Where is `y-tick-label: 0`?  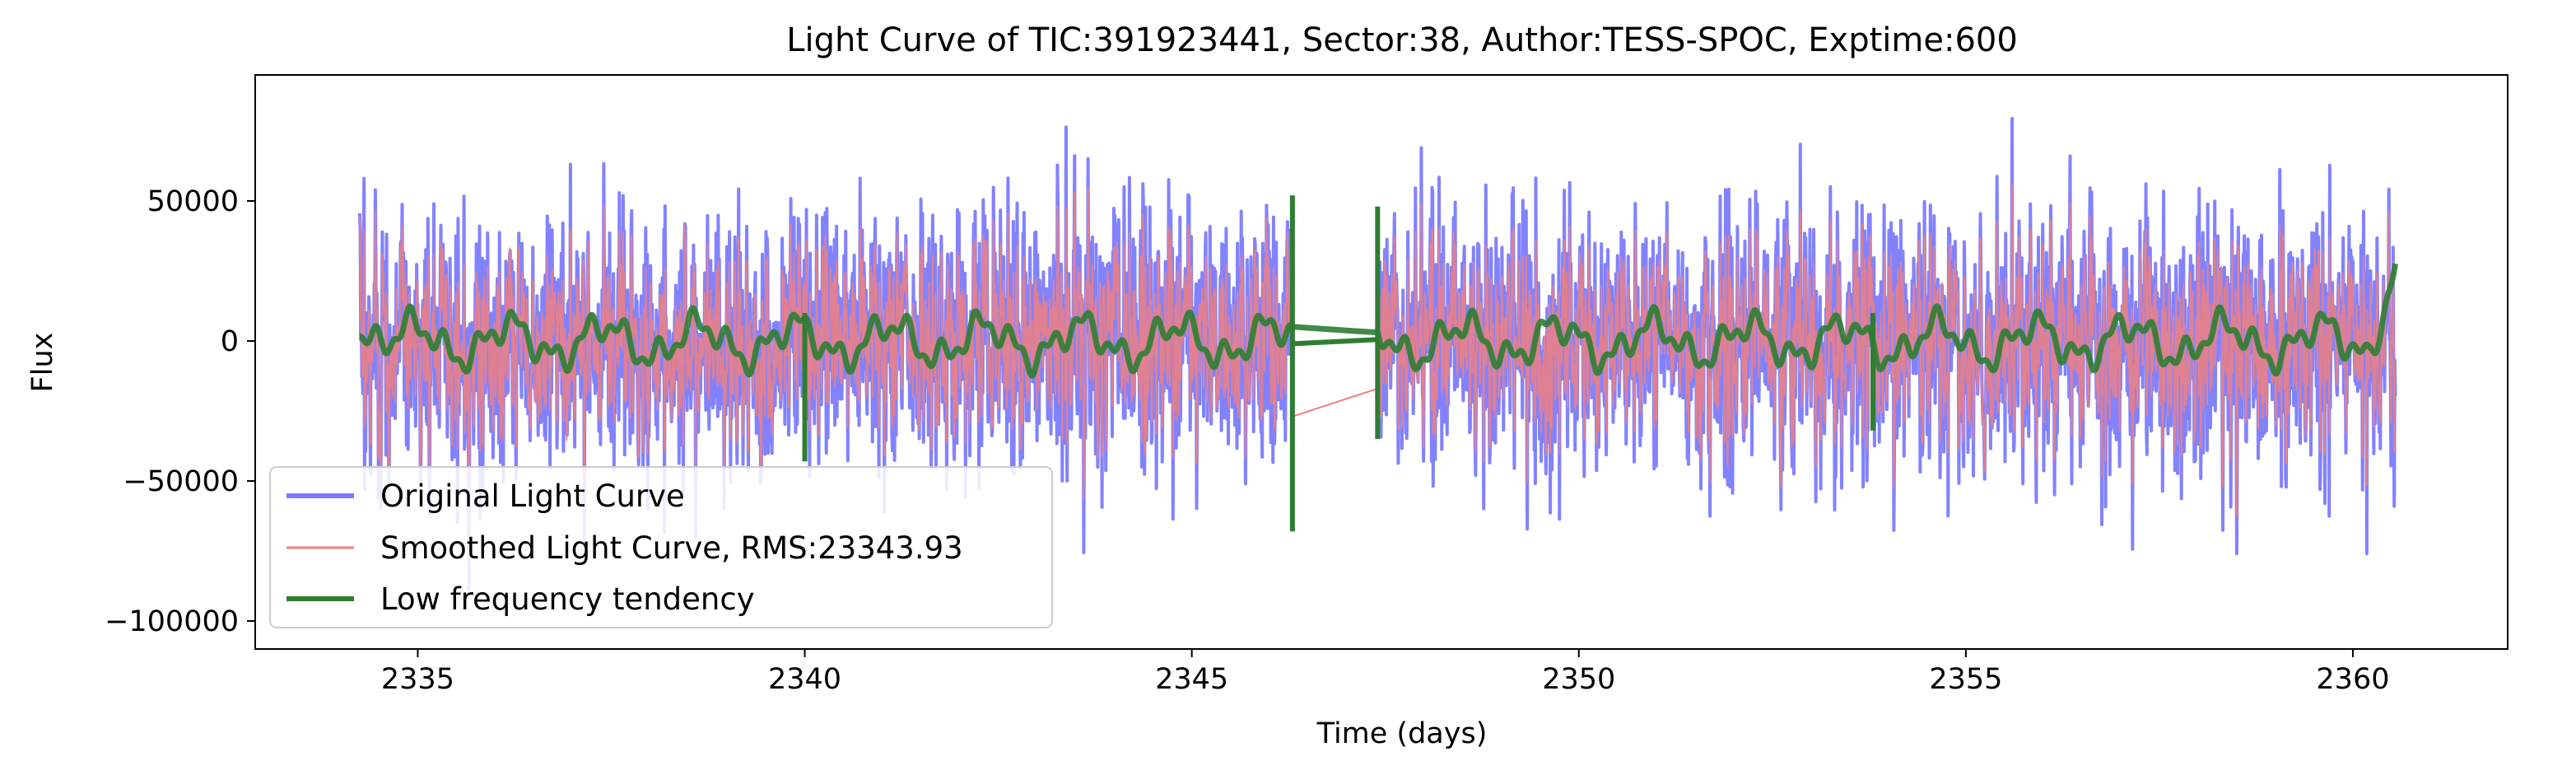
y-tick-label: 0 is located at coordinates (230, 341).